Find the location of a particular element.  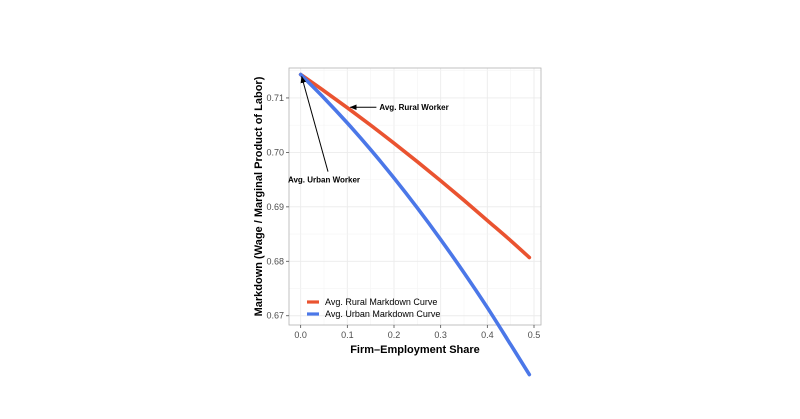

y-tick-label: 0.67 is located at coordinates (275, 316).